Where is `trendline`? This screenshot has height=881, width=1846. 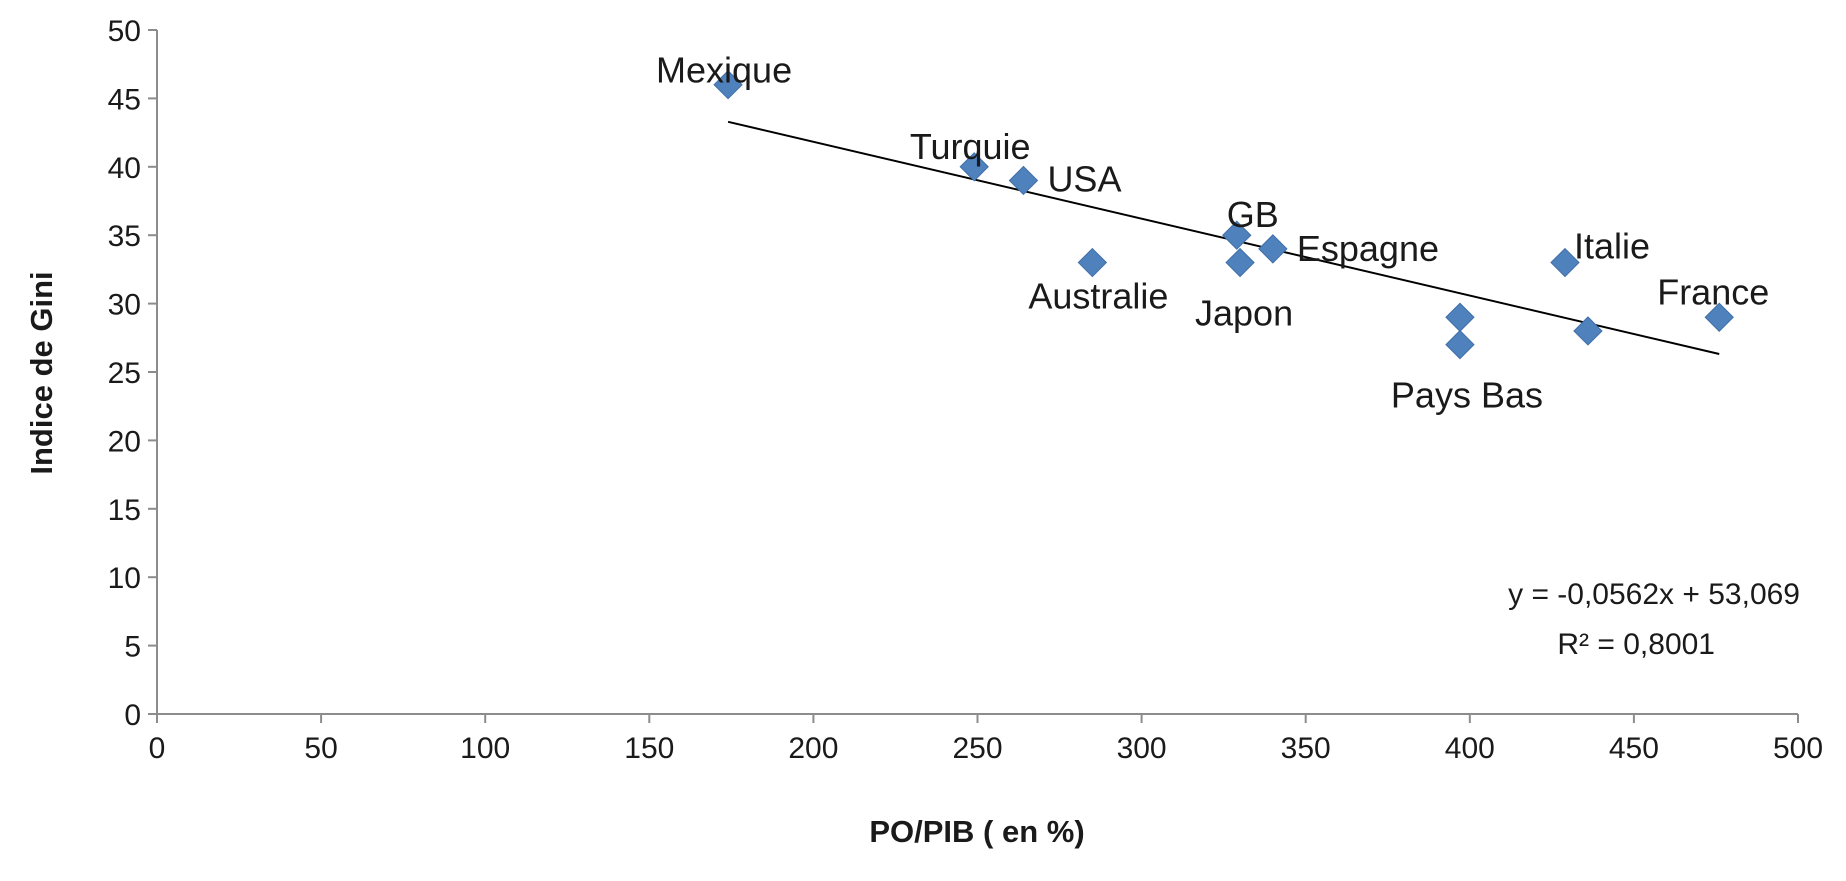 trendline is located at coordinates (1223, 237).